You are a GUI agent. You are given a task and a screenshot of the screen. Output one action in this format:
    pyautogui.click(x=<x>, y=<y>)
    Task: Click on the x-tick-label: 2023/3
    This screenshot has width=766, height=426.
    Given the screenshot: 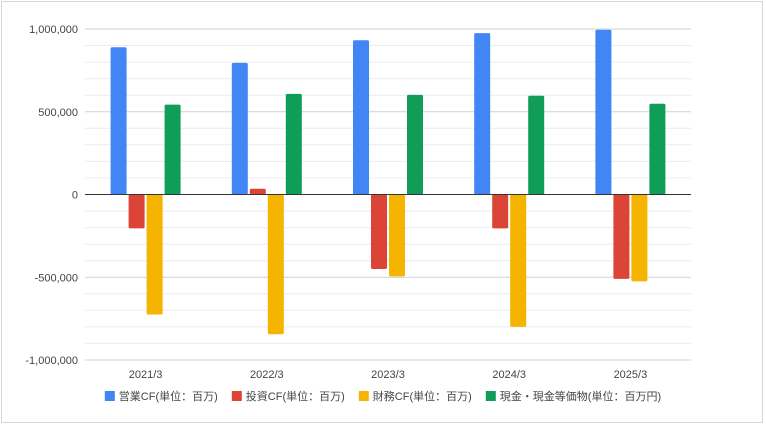 What is the action you would take?
    pyautogui.click(x=388, y=375)
    